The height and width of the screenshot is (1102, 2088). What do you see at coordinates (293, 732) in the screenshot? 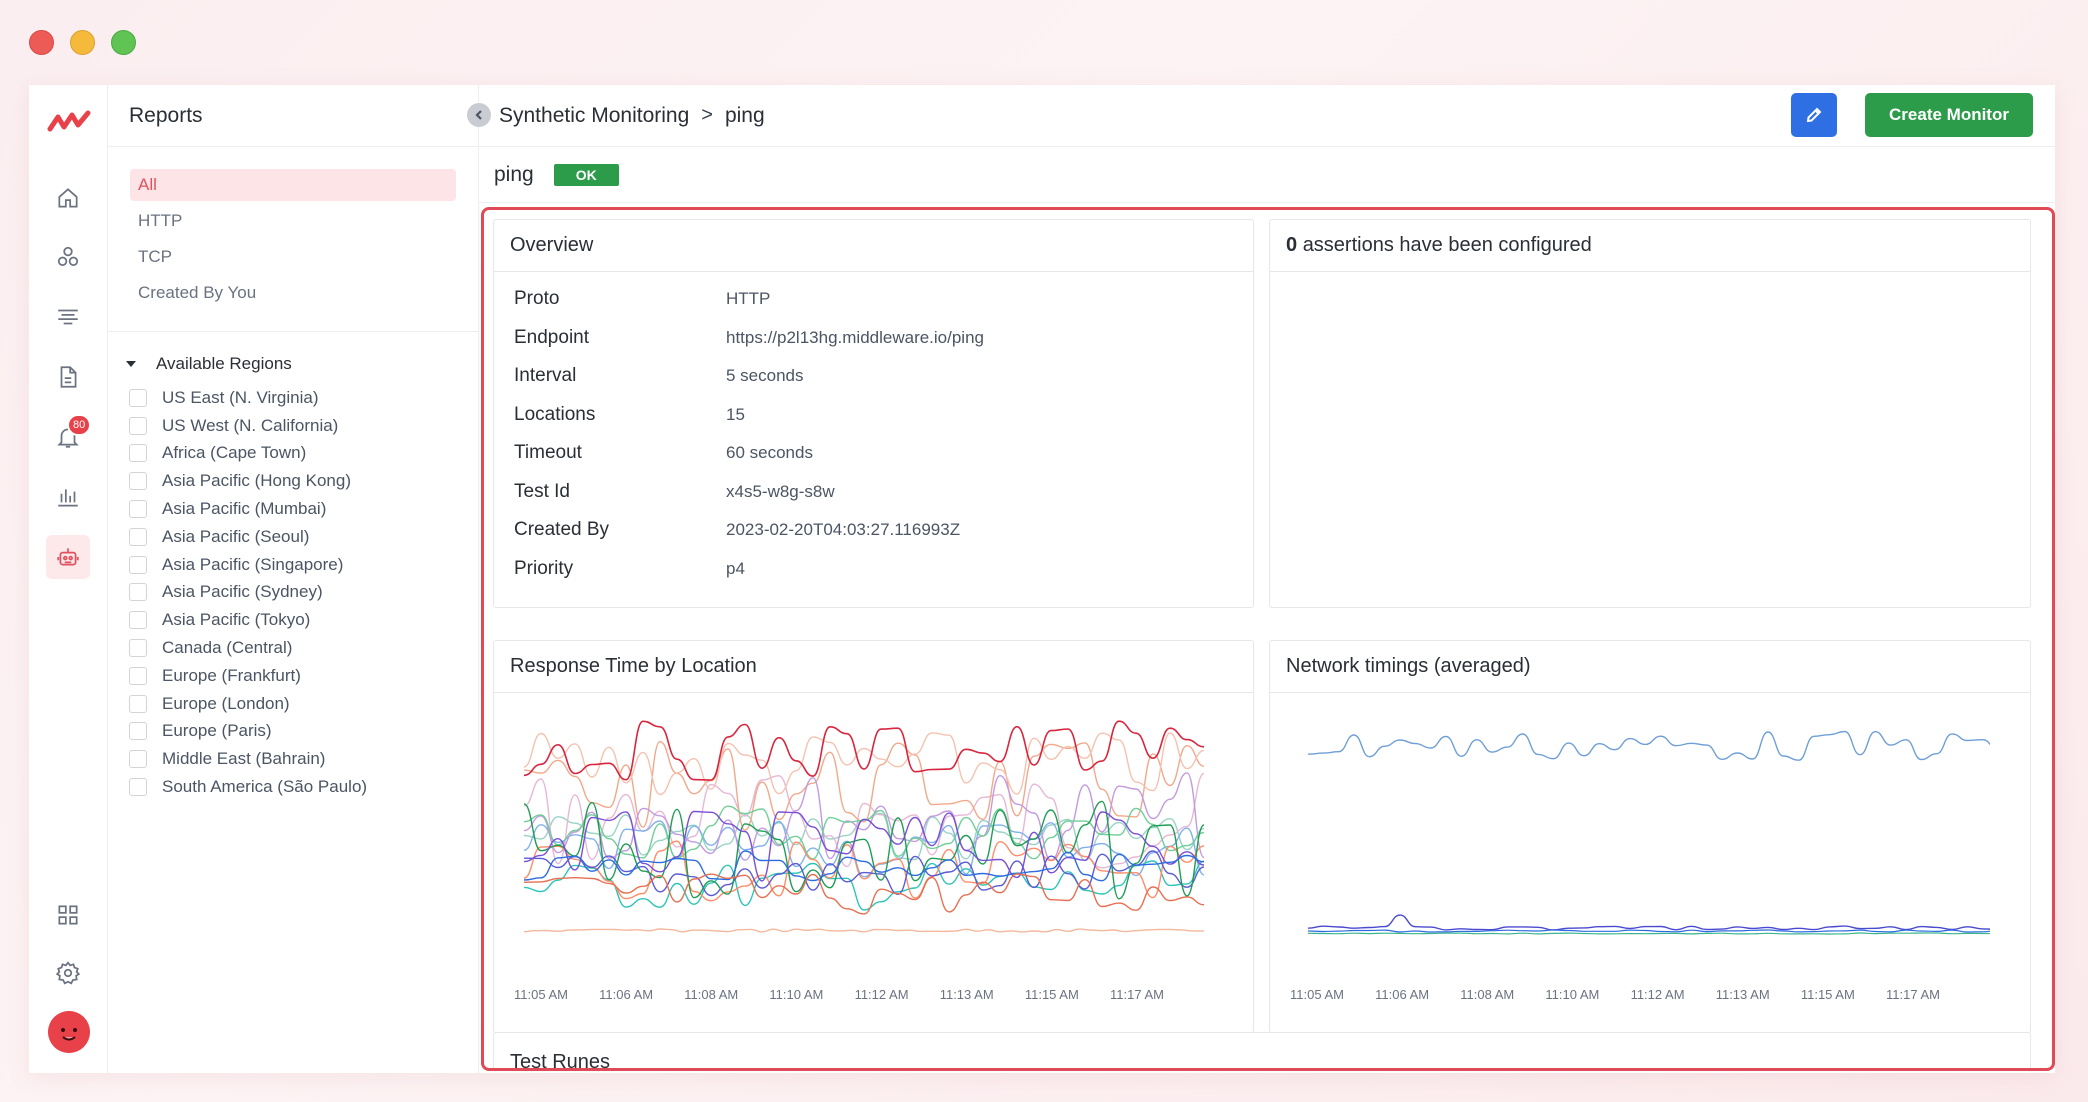
I see `region-item: Europe (Paris)` at bounding box center [293, 732].